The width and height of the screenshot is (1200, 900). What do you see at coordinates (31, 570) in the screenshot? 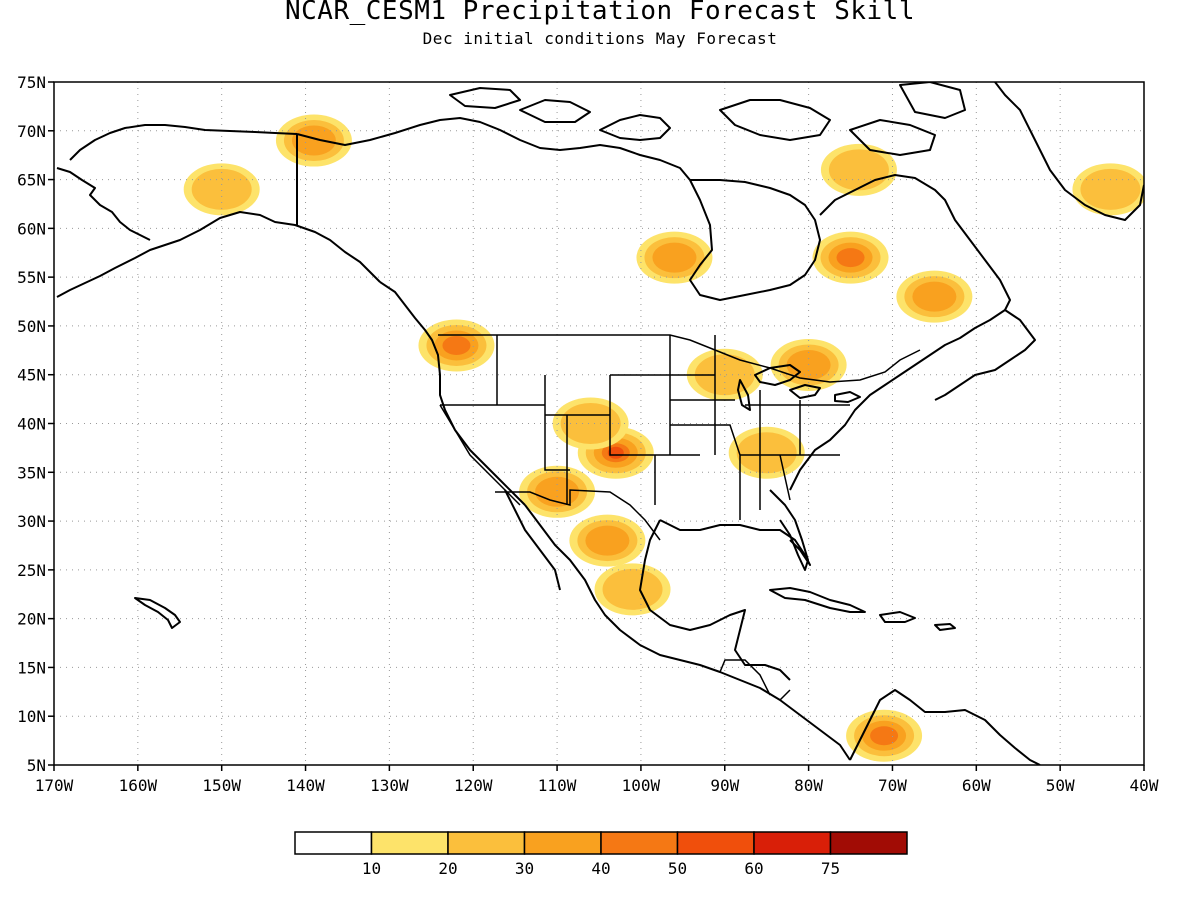
I see `lat-tick-label: 25N` at bounding box center [31, 570].